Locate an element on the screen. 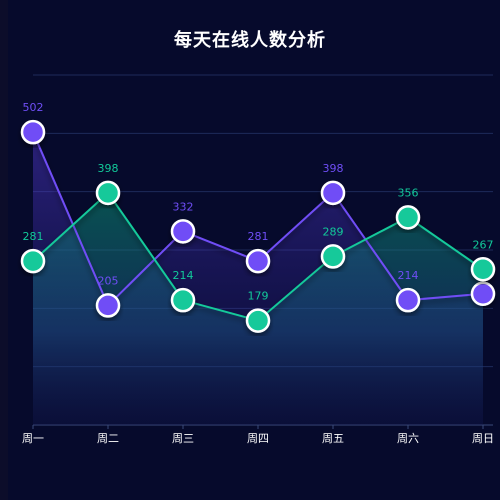  x-axis: 周一 周二 周三 周四 周五 周六 周日 is located at coordinates (258, 435).